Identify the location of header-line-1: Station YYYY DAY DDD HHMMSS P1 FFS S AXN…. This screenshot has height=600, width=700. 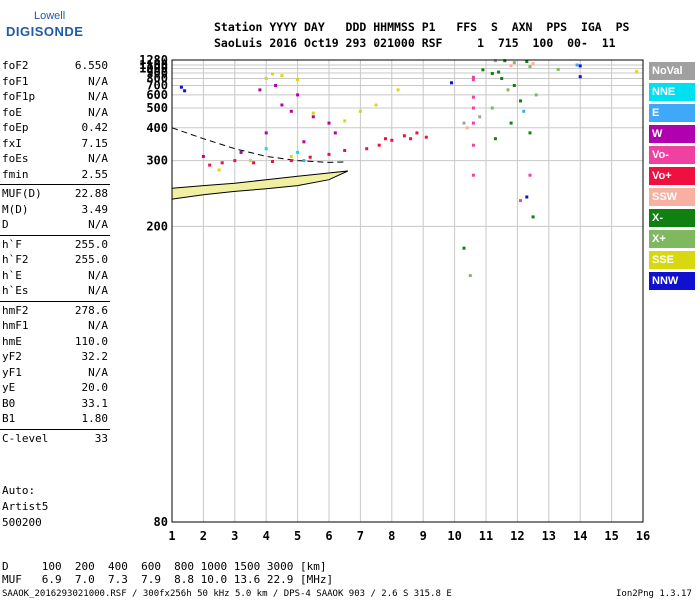
(422, 27).